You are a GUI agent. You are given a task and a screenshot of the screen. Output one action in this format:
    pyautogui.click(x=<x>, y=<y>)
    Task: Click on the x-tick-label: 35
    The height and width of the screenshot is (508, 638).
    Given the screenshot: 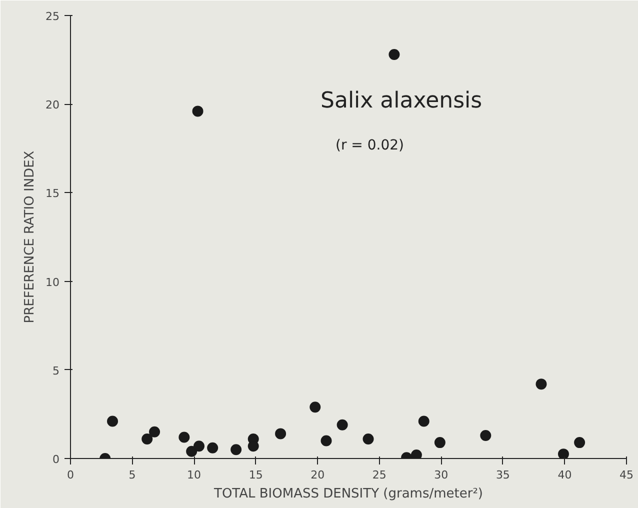 What is the action you would take?
    pyautogui.click(x=503, y=475)
    